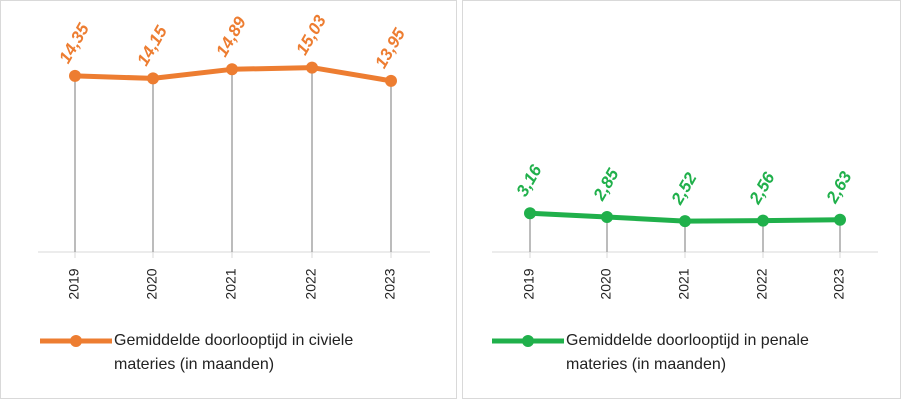 This screenshot has height=400, width=902. What do you see at coordinates (311, 34) in the screenshot?
I see `data-label: 15,03` at bounding box center [311, 34].